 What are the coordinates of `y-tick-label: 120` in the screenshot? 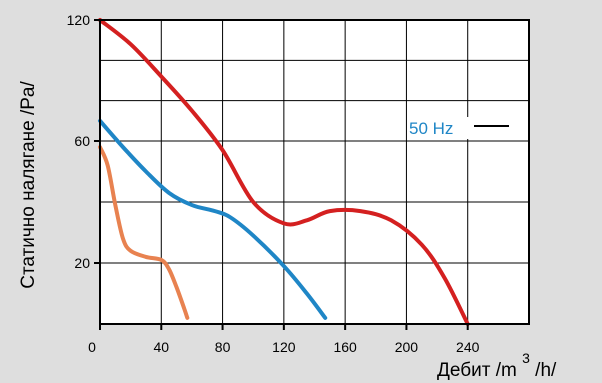 It's located at (79, 20).